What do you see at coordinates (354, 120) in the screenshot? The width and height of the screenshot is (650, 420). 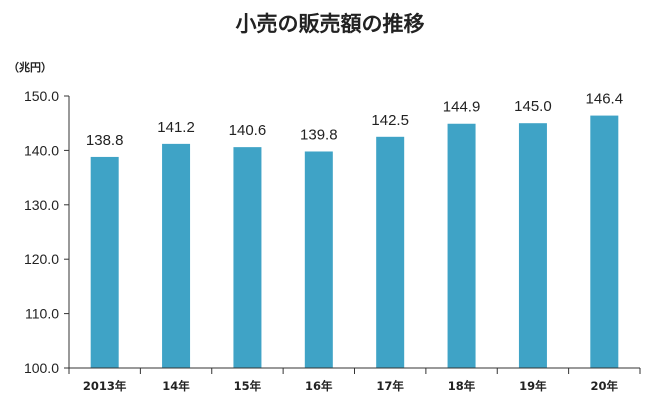 I see `data-labels: 138.8 141.2 140.6 139.8 142.5 144.9 145.0 146.4` at bounding box center [354, 120].